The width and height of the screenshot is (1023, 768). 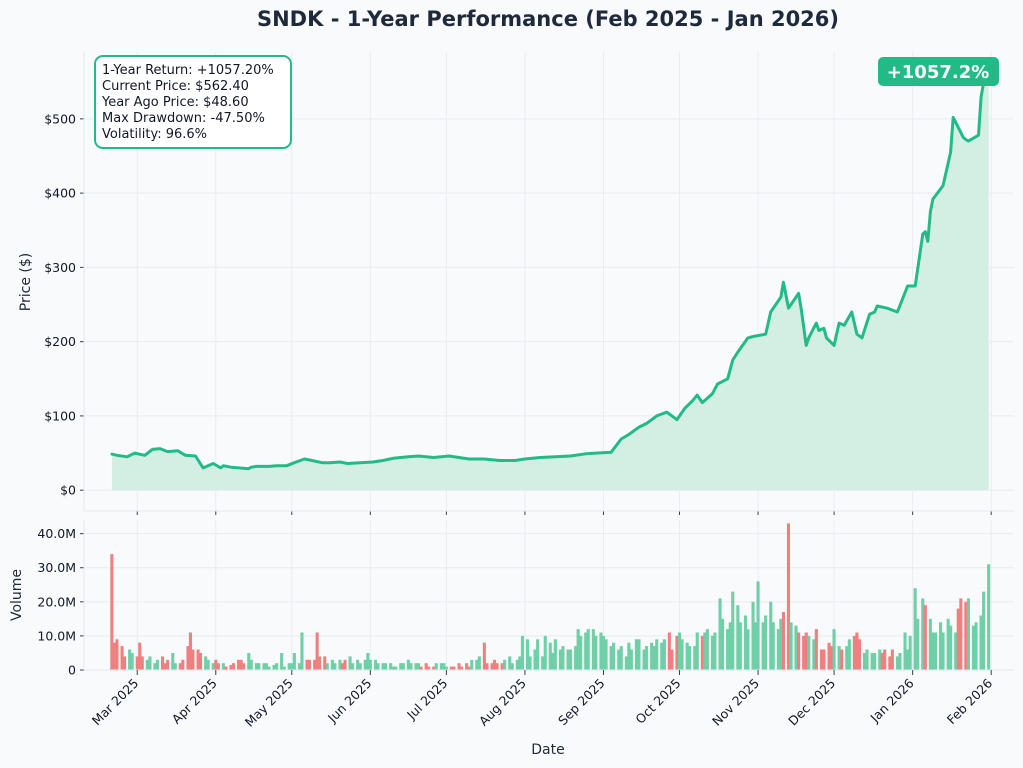 I want to click on stat-max-drawdown: Max Drawdown: -47.50%, so click(x=183, y=118).